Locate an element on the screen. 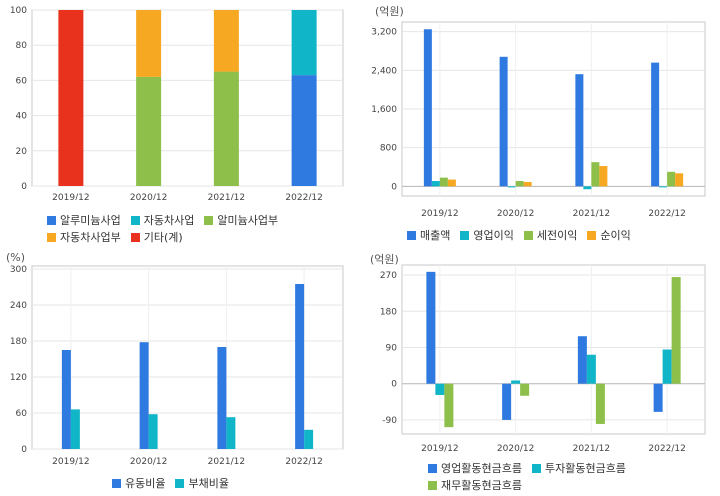  legend-item: 순이익 is located at coordinates (609, 235).